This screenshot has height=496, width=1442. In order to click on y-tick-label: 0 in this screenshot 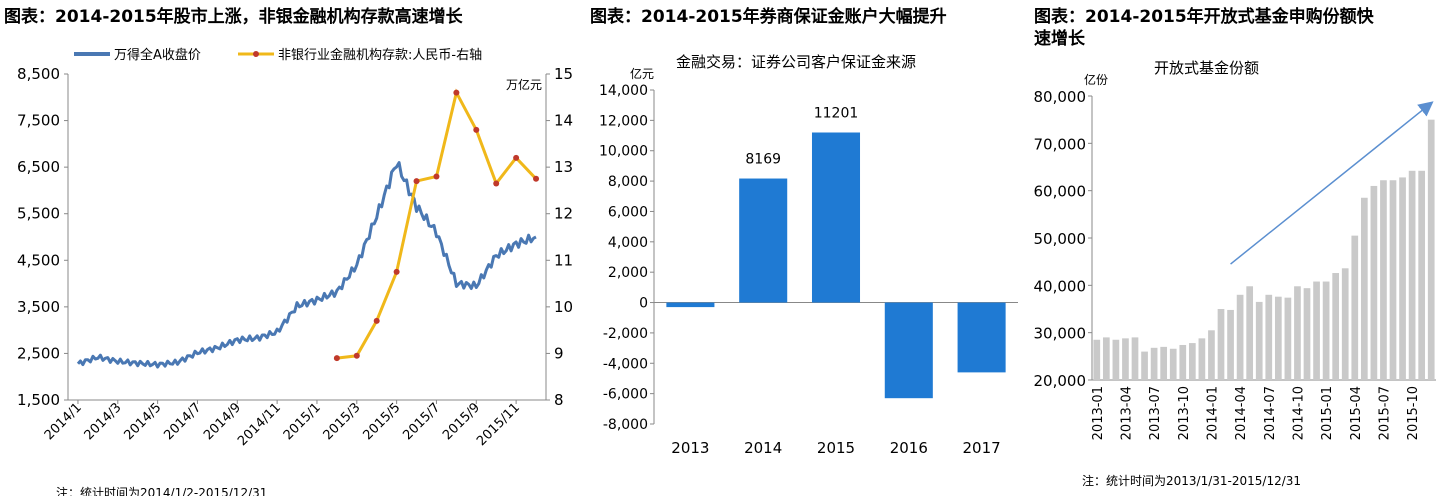, I will do `click(643, 304)`.